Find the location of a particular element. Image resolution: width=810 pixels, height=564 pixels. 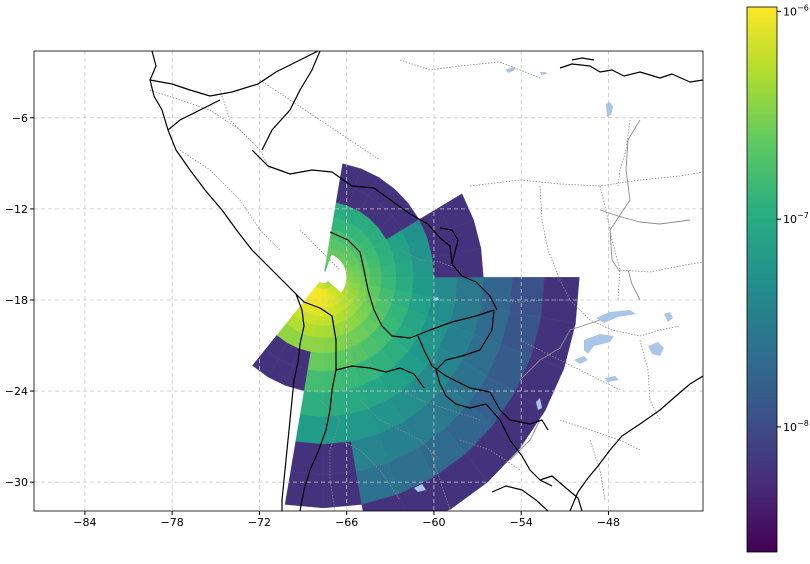

province-borders is located at coordinates (600, 290).